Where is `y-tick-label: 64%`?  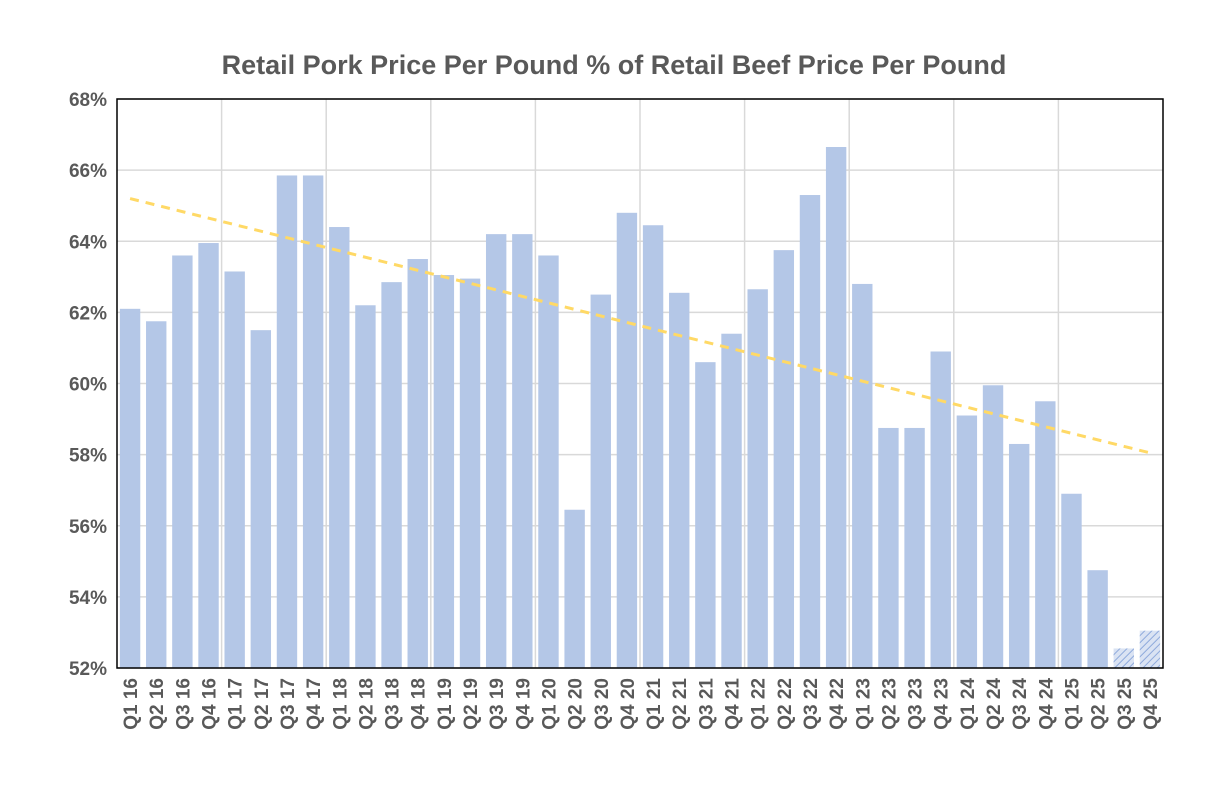
y-tick-label: 64% is located at coordinates (88, 242).